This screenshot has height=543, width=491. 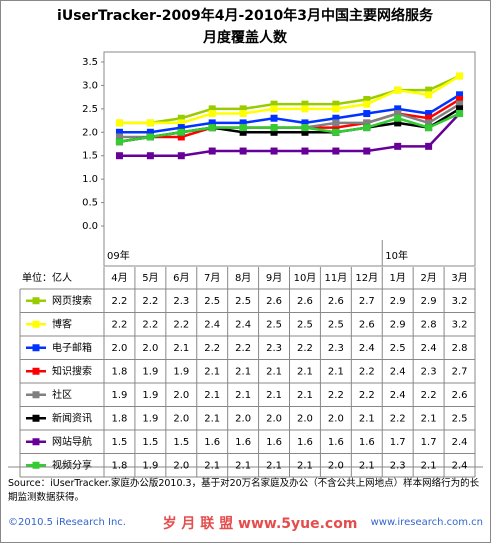 What do you see at coordinates (428, 278) in the screenshot?
I see `x-tick-label: 2月` at bounding box center [428, 278].